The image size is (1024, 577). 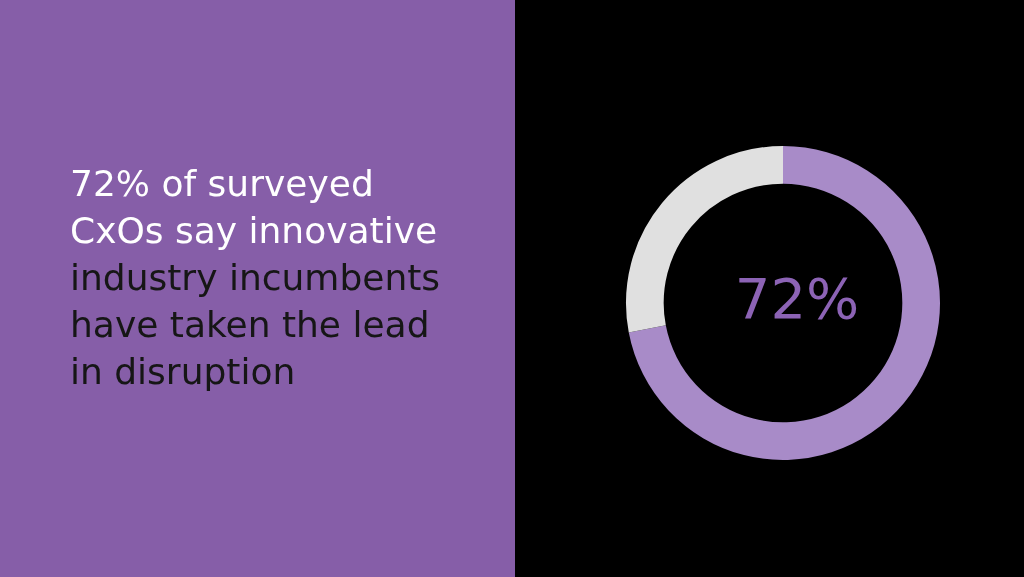 I want to click on text: 72% of surveyed CxOs say innovative, so click(x=254, y=207).